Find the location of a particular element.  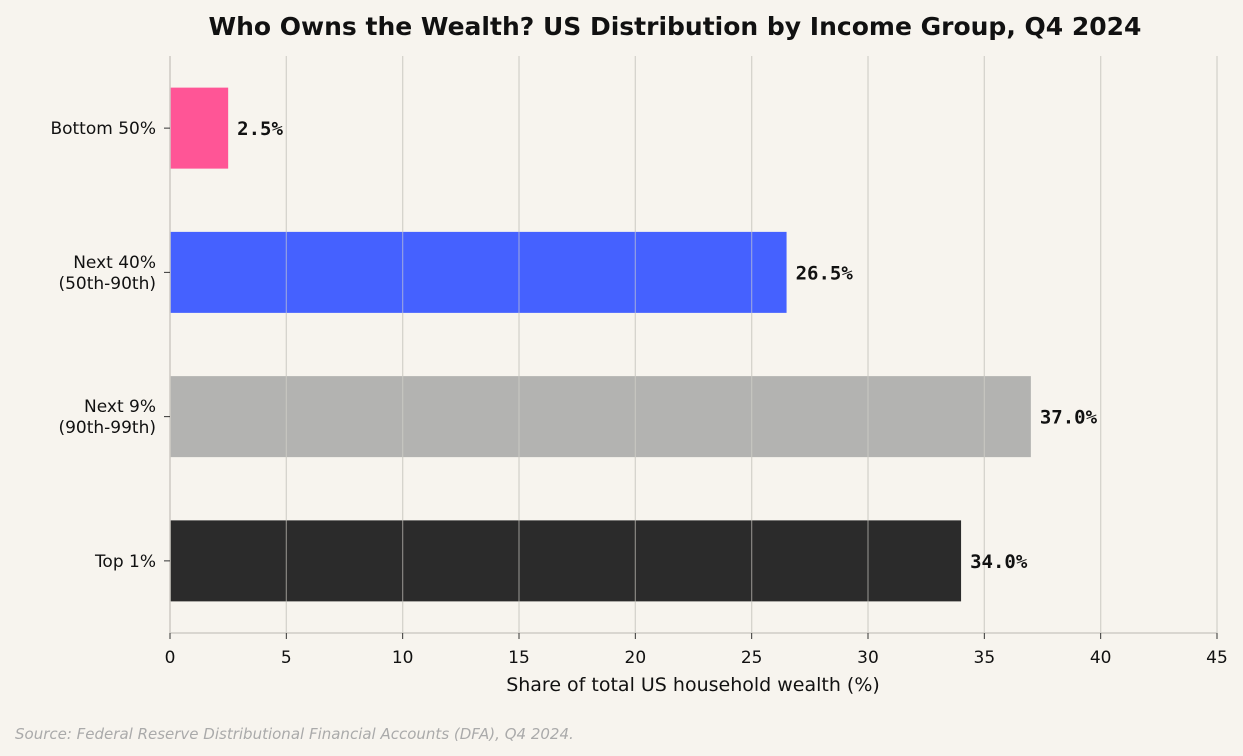

x-tick-label: 20 is located at coordinates (636, 658).